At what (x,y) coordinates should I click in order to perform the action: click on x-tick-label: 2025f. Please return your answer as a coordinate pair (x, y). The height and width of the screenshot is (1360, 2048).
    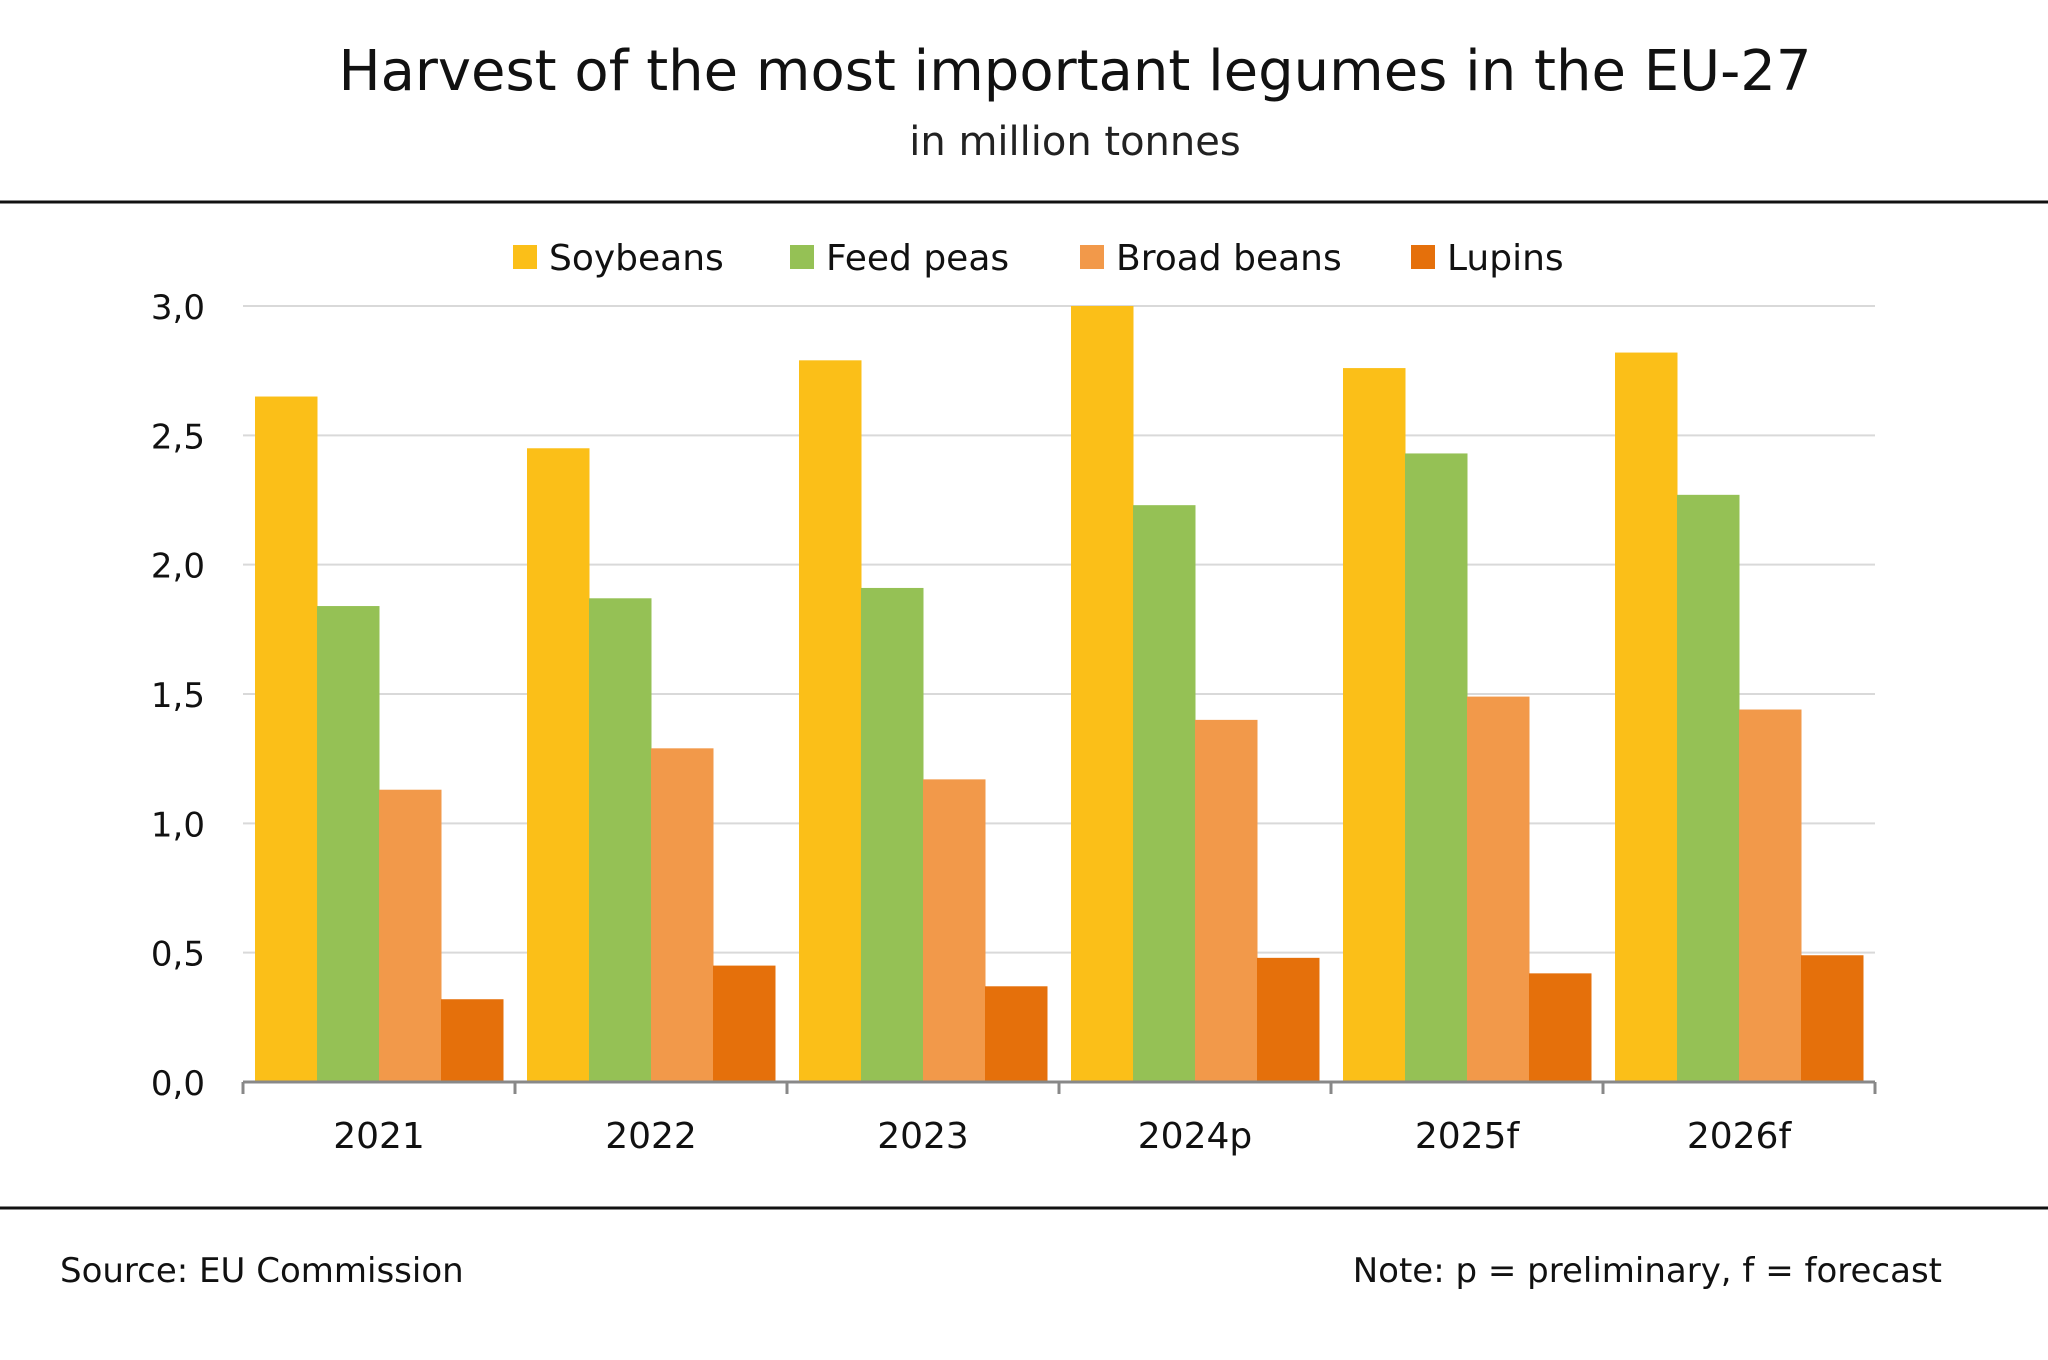
    Looking at the image, I should click on (1468, 1136).